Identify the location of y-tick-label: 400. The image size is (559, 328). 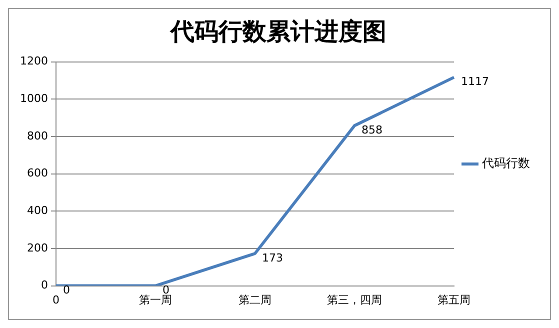
(37, 210).